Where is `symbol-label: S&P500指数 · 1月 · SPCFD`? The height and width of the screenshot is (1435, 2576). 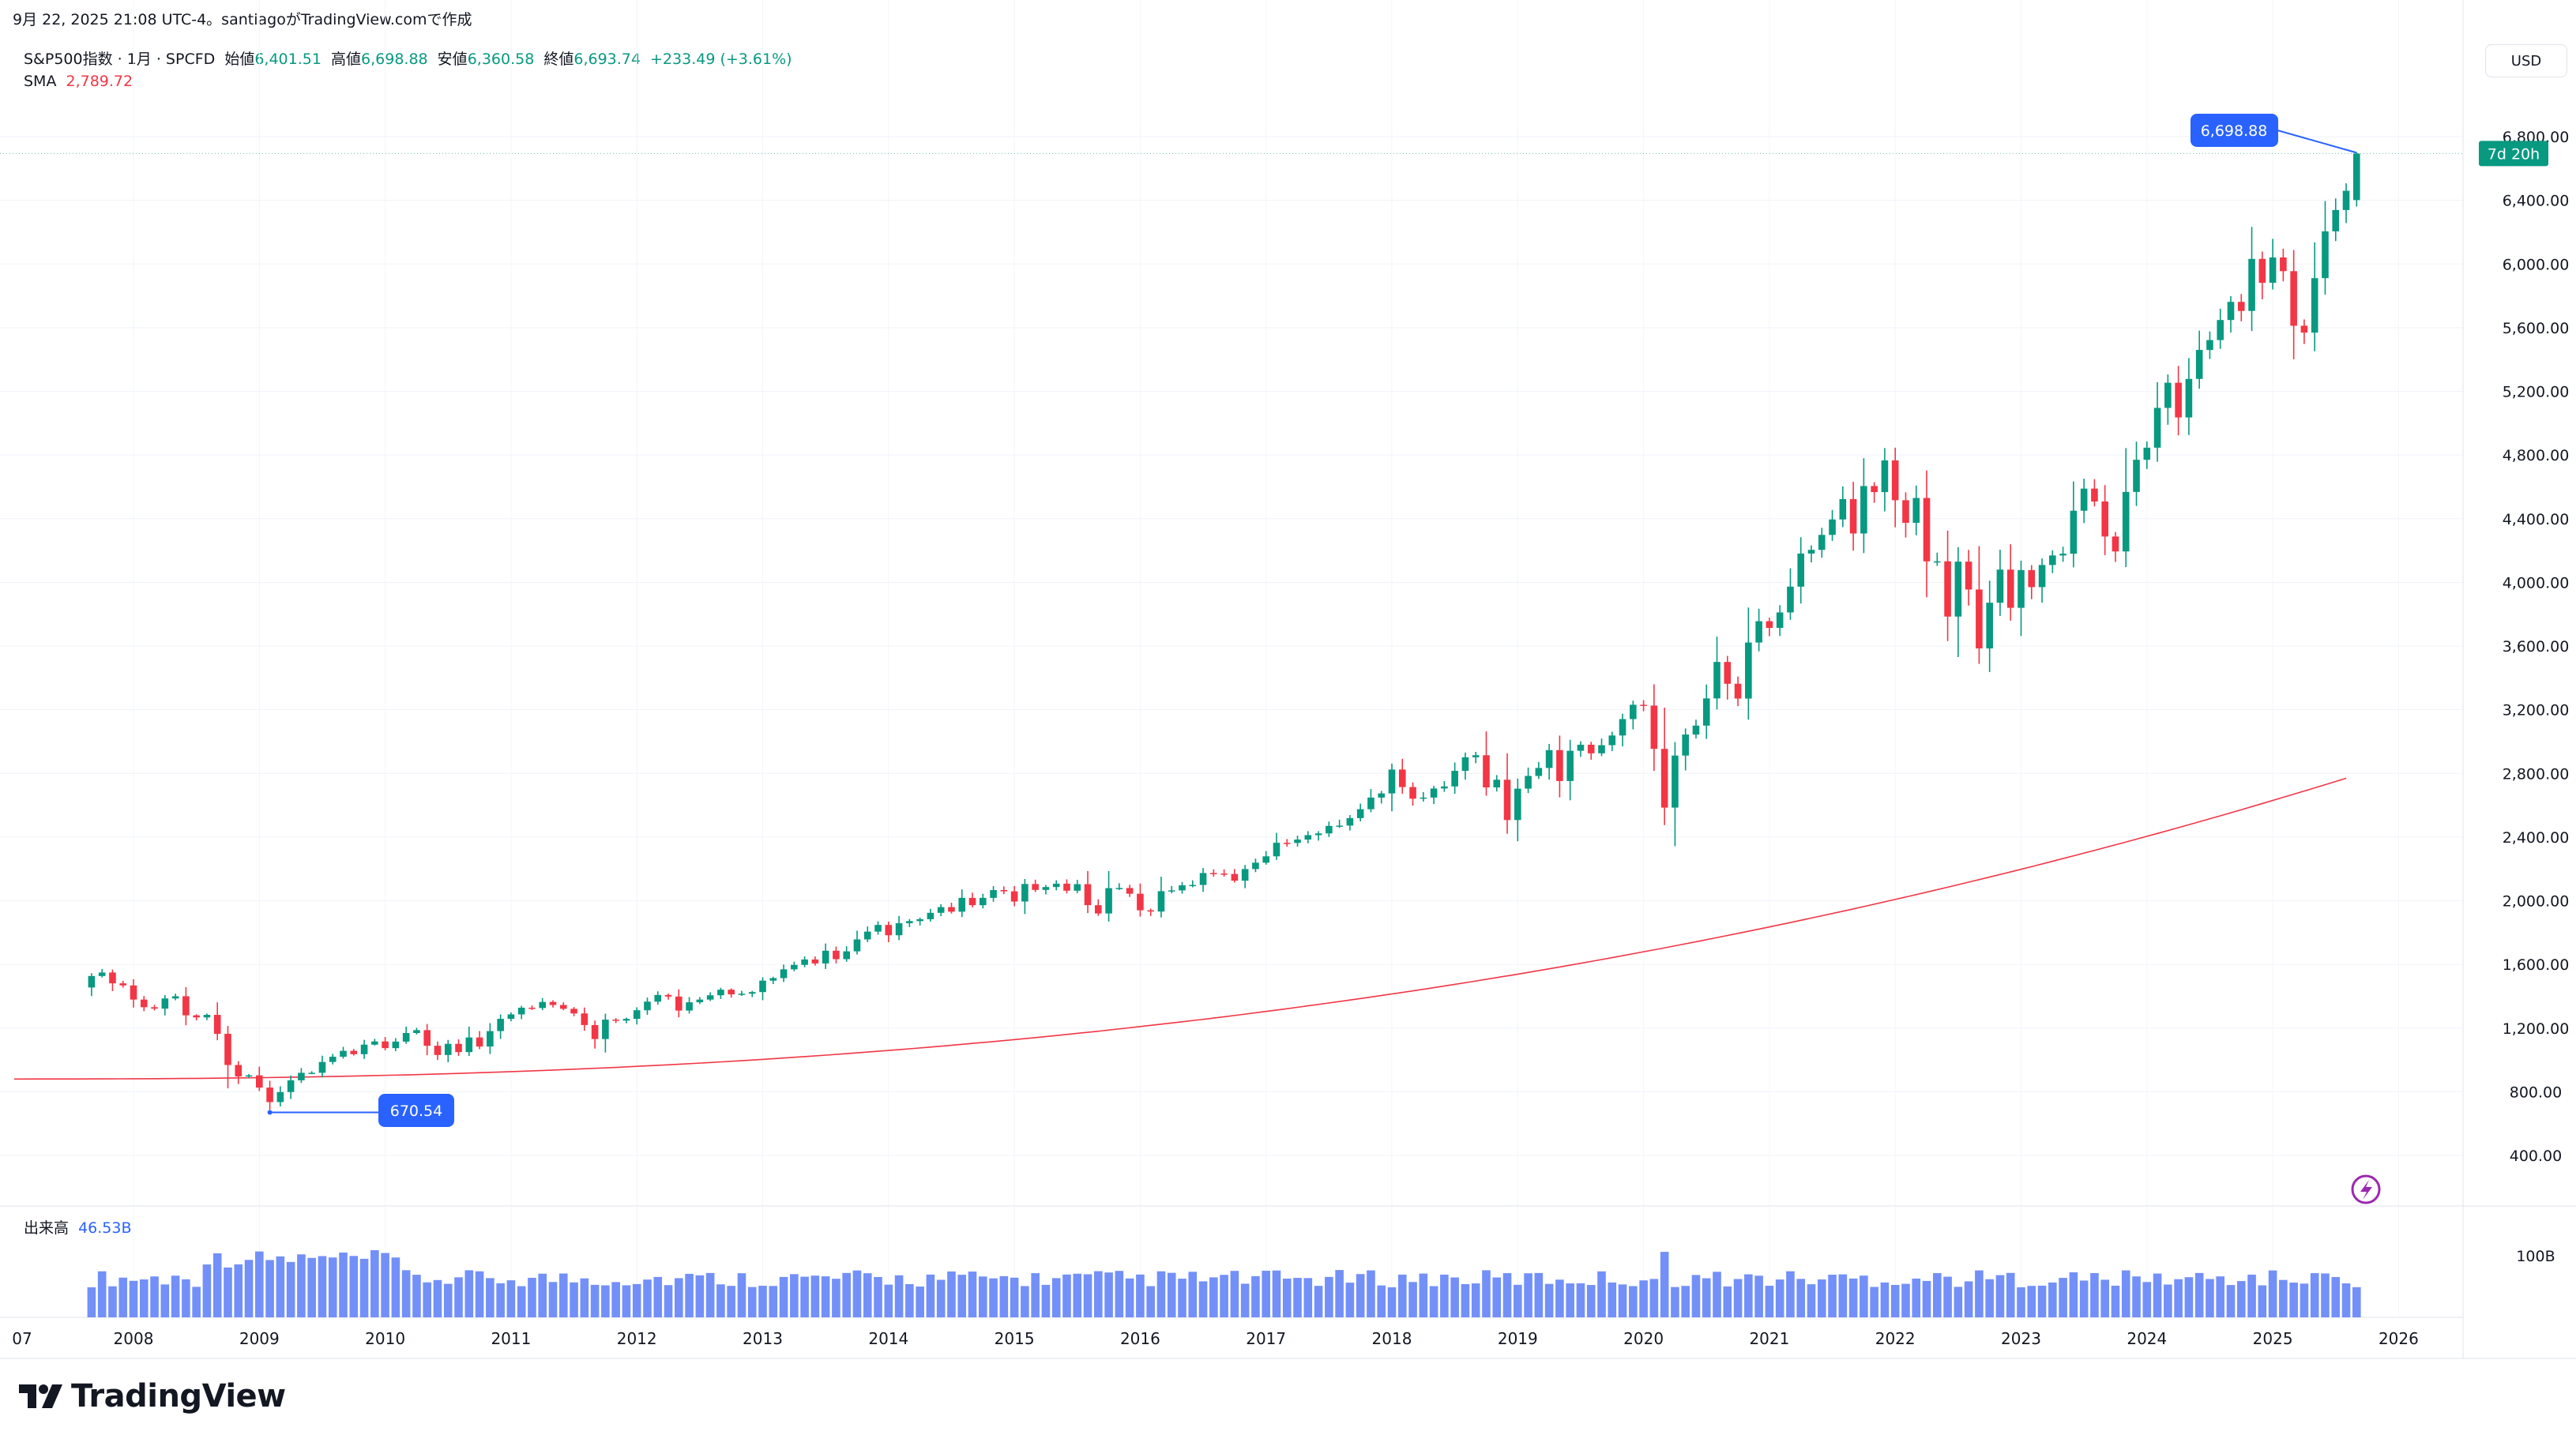
symbol-label: S&P500指数 · 1月 · SPCFD is located at coordinates (120, 59).